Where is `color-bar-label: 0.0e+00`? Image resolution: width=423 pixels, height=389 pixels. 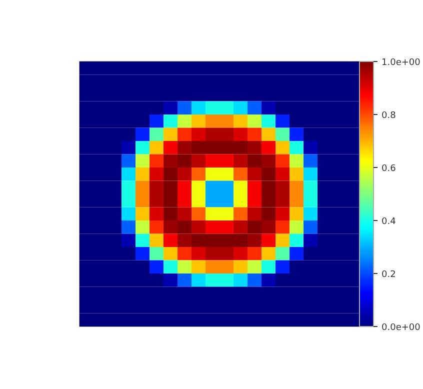 color-bar-label: 0.0e+00 is located at coordinates (401, 328).